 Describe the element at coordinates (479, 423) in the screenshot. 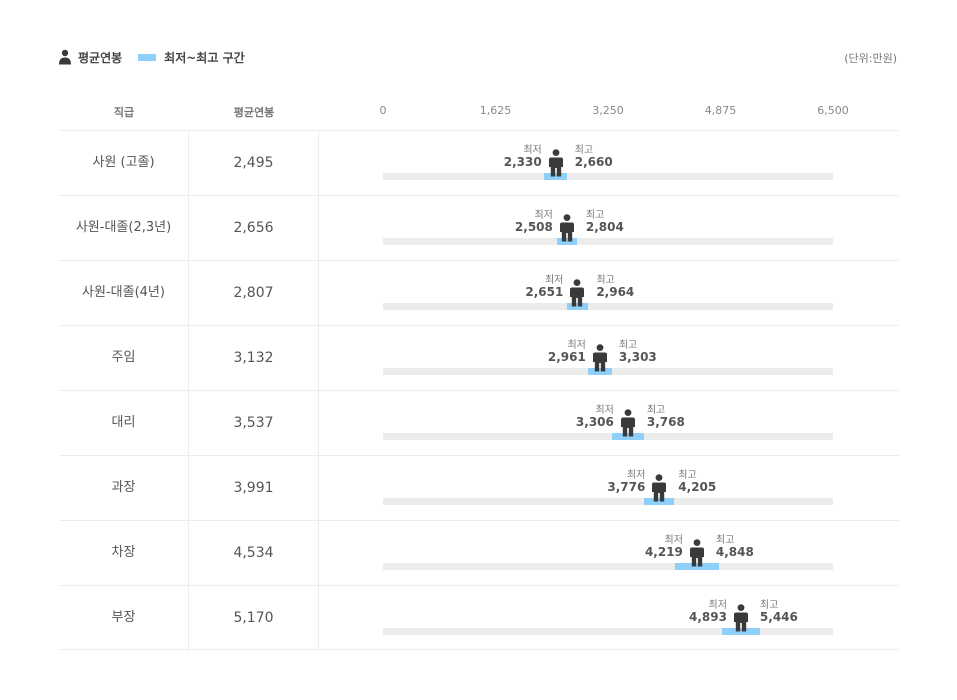

I see `table-row: 대리 3,537 최저 3,306 최고 3,768` at that location.